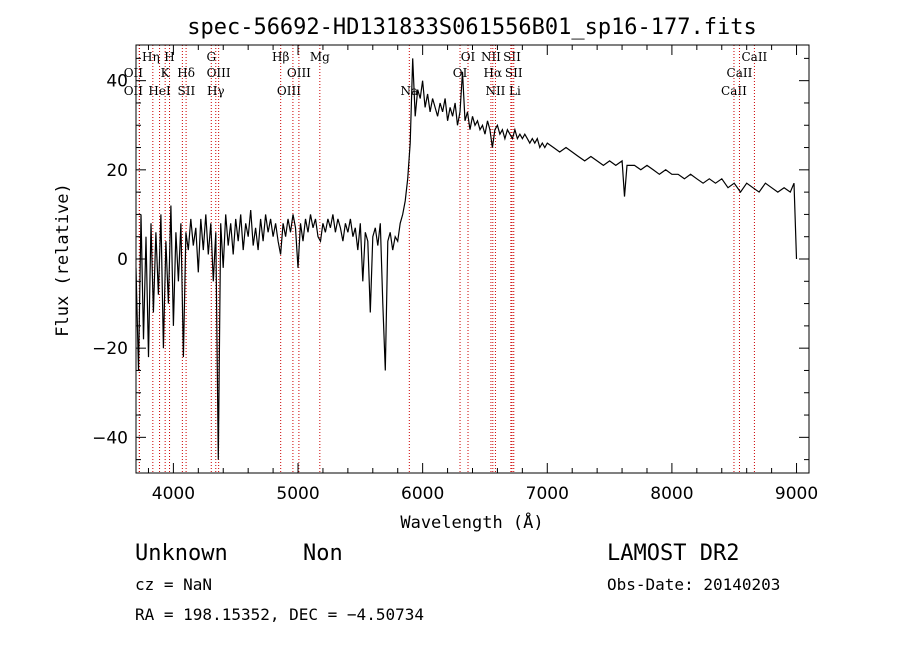 This screenshot has width=900, height=649. Describe the element at coordinates (468, 57) in the screenshot. I see `line-label-17: OI` at that location.